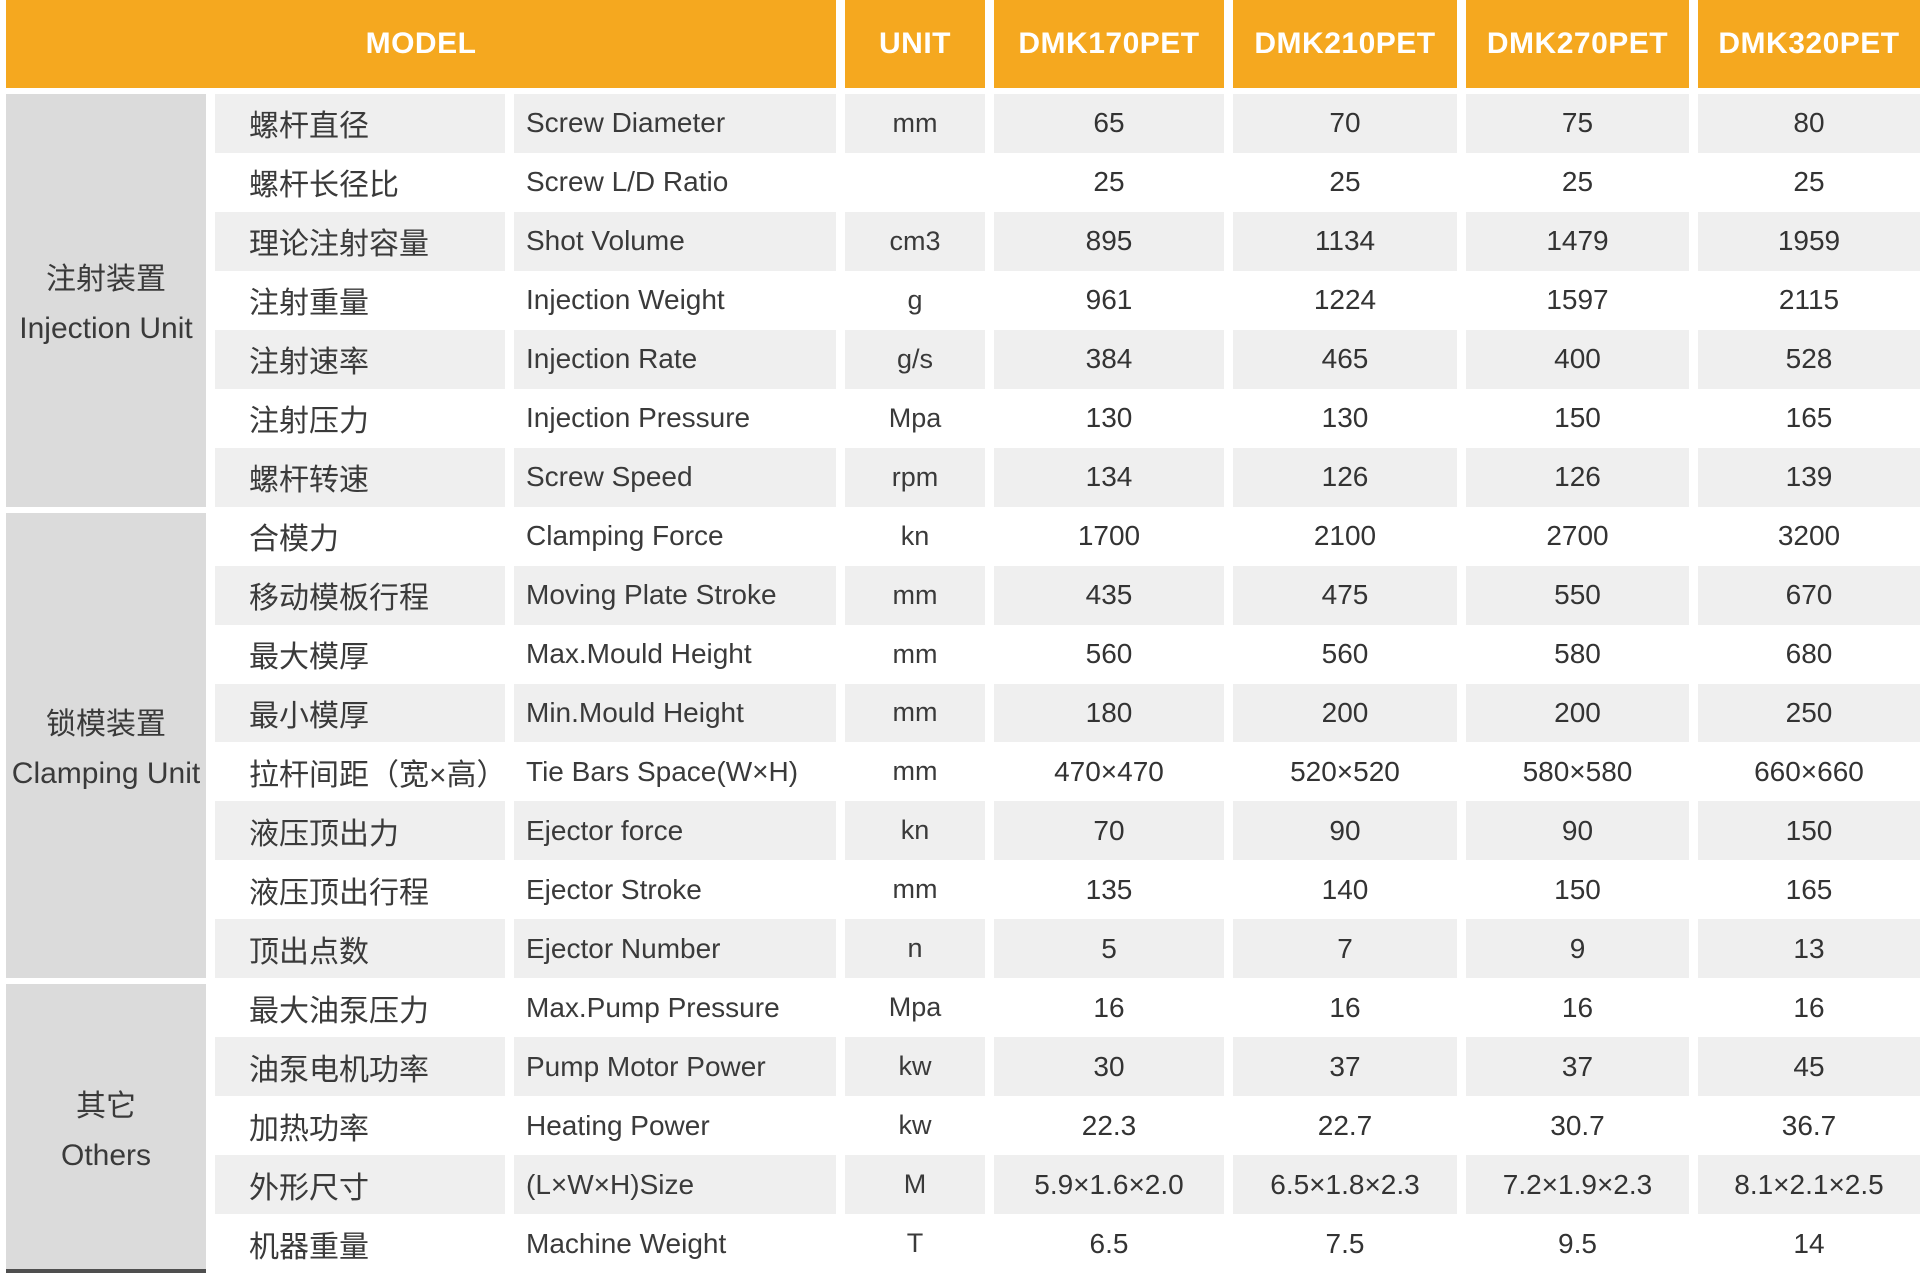 The width and height of the screenshot is (1920, 1273). What do you see at coordinates (421, 44) in the screenshot?
I see `header-model: MODEL` at bounding box center [421, 44].